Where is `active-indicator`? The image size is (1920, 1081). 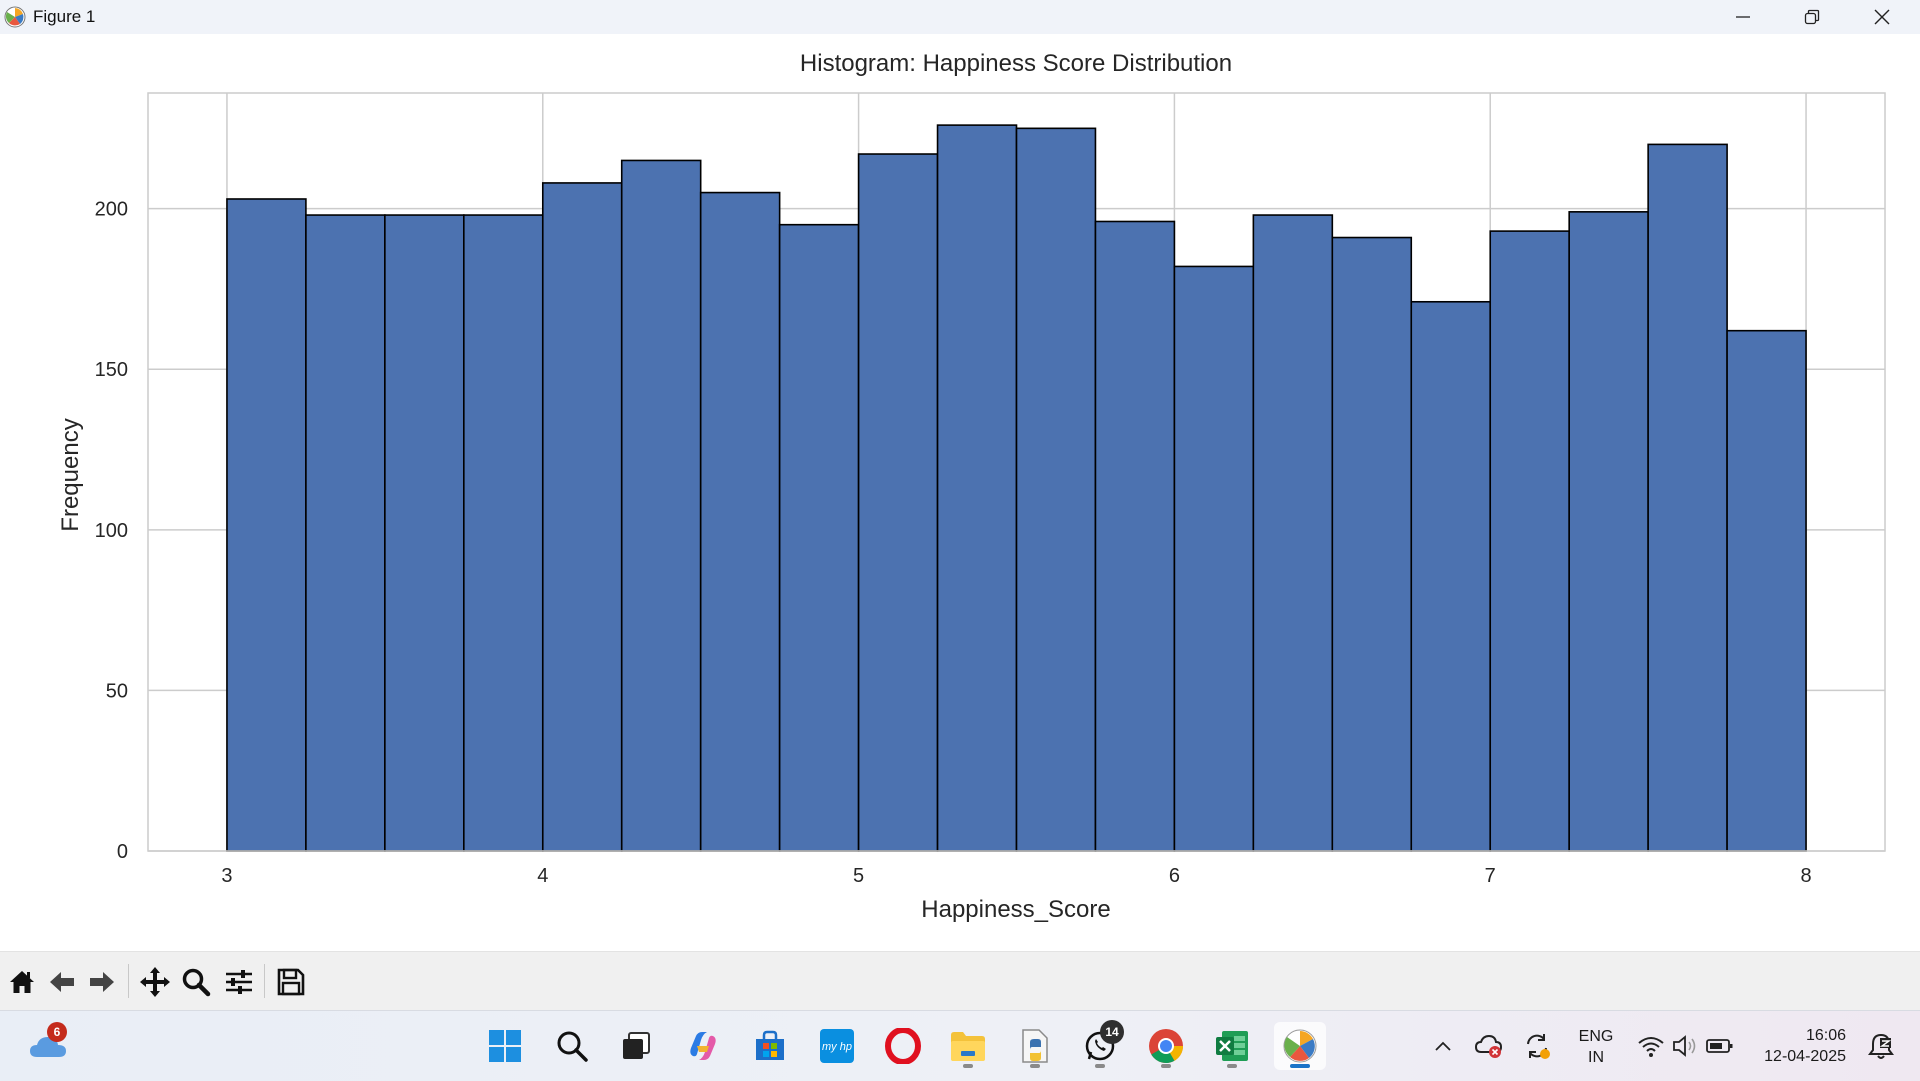
active-indicator is located at coordinates (1300, 1066).